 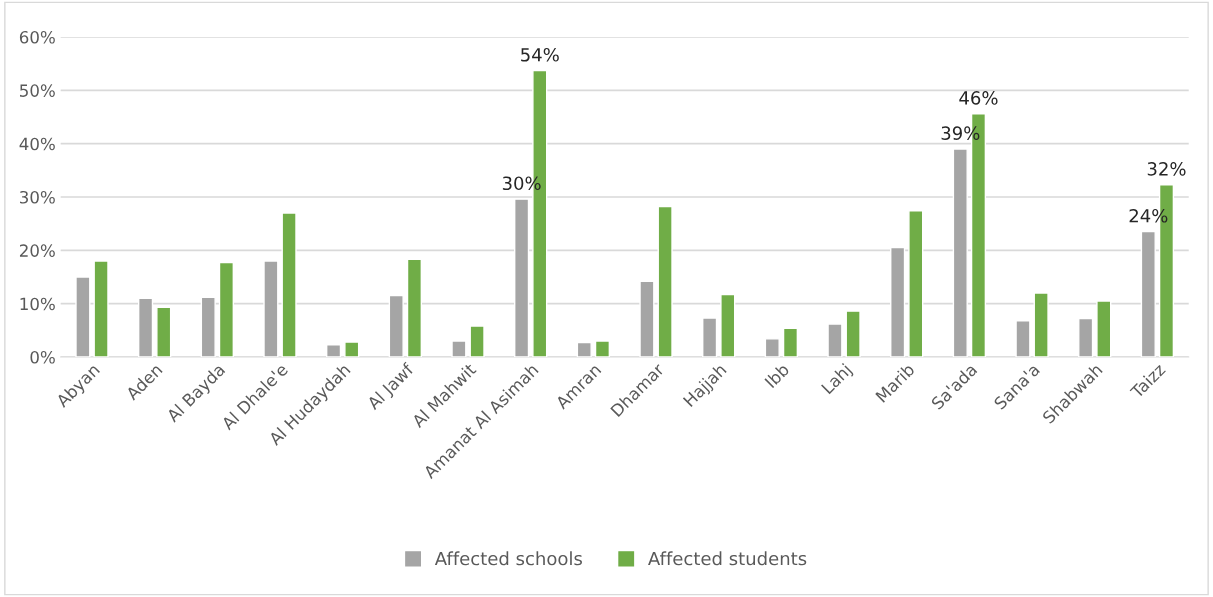 What do you see at coordinates (37, 250) in the screenshot?
I see `y-tick-label: 20%` at bounding box center [37, 250].